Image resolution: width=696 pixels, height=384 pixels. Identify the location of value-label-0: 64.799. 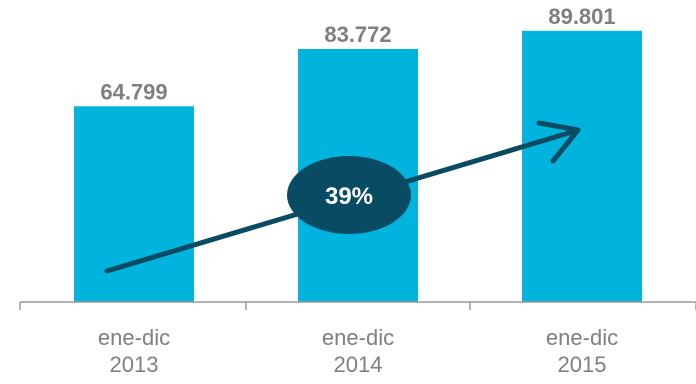
(133, 91).